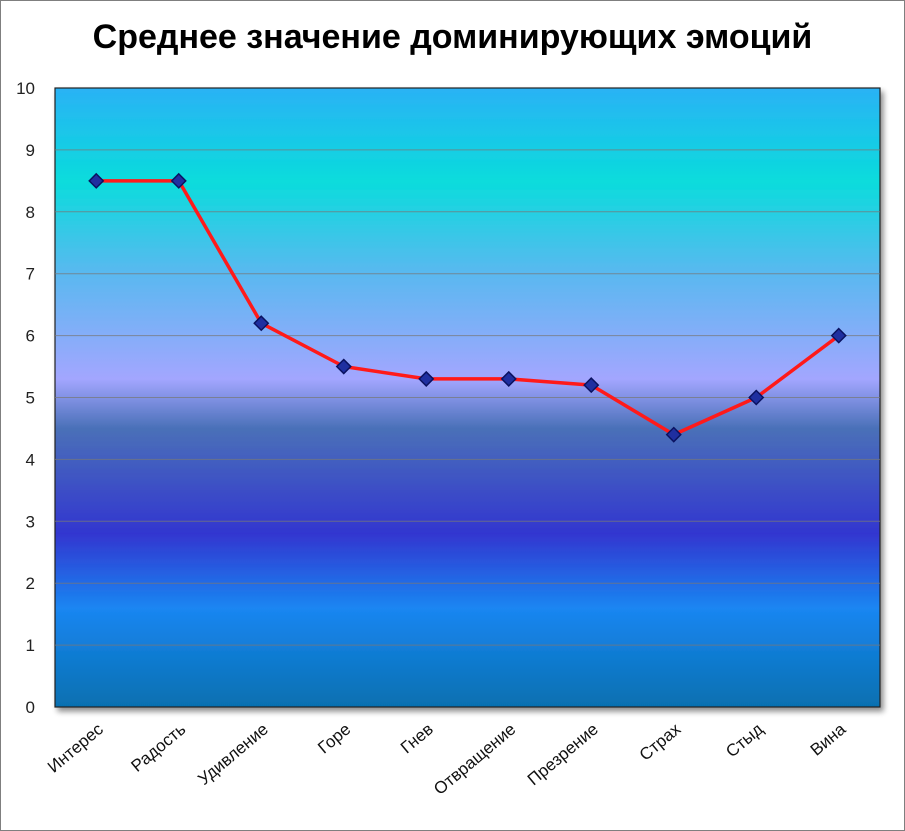  Describe the element at coordinates (828, 739) in the screenshot. I see `x-tick-label: Вина` at that location.